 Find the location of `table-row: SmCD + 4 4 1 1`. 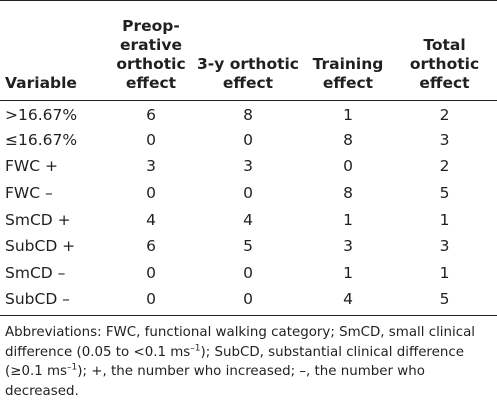

table-row: SmCD + 4 4 1 1 is located at coordinates (248, 219).